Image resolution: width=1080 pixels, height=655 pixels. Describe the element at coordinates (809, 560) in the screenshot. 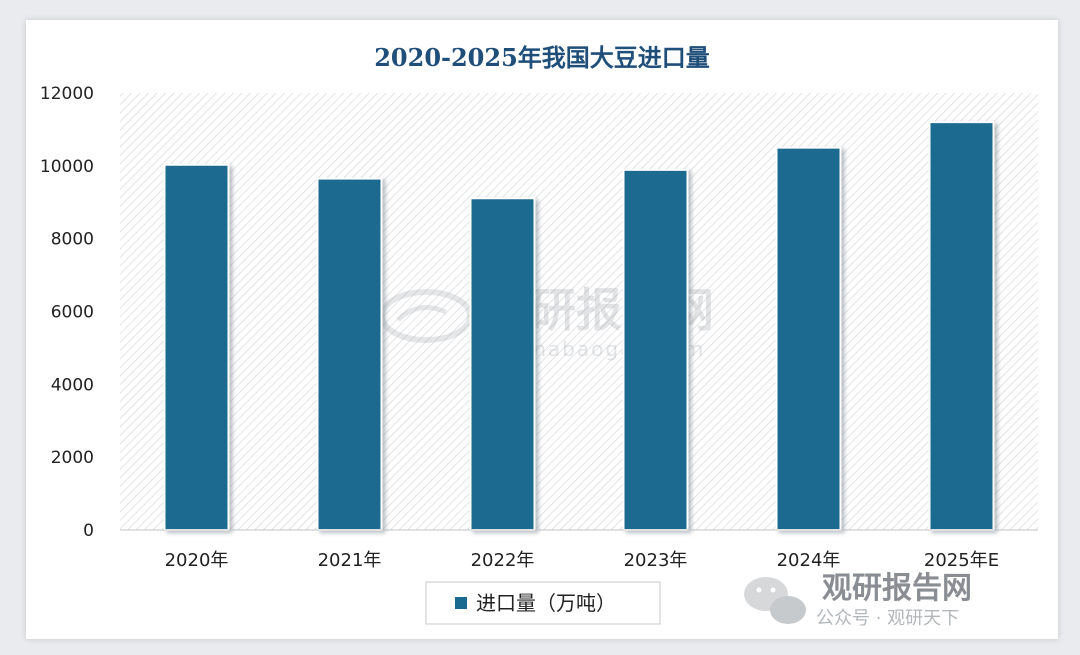

I see `x-category-label: 2024年` at that location.